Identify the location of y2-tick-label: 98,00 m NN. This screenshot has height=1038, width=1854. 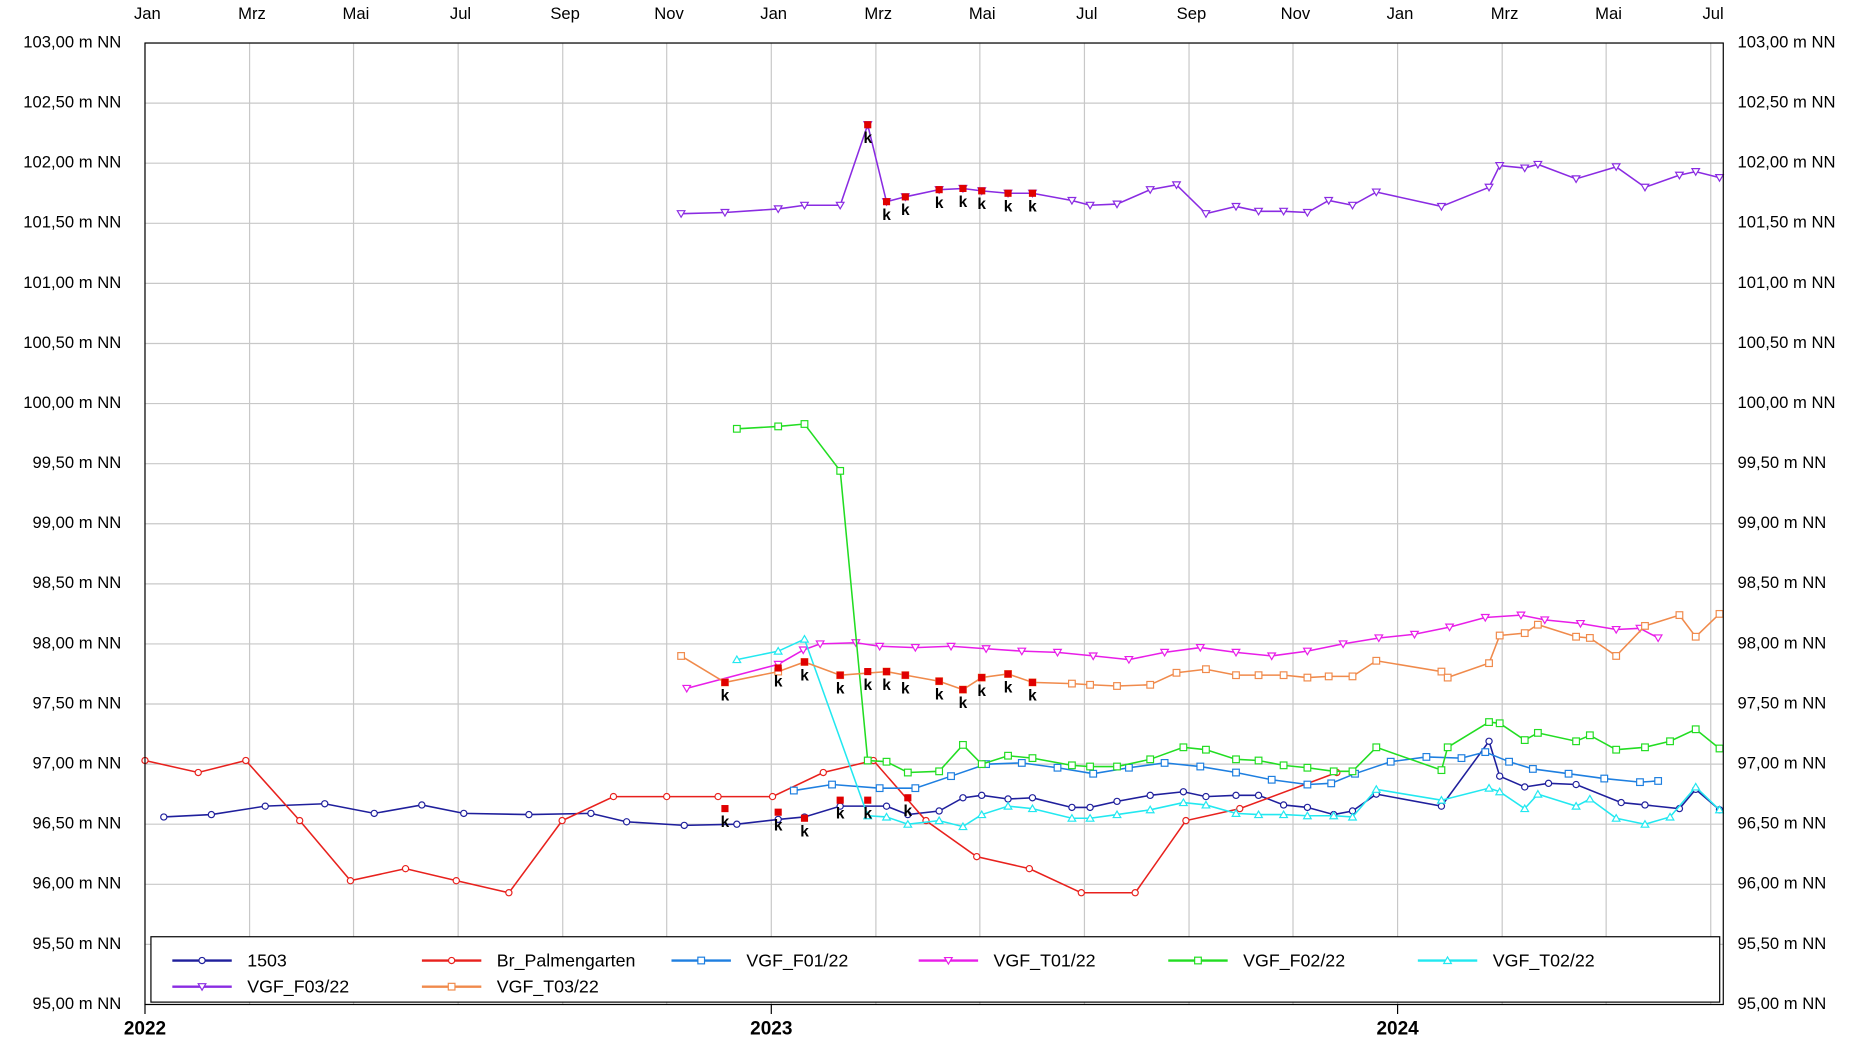
(1782, 642).